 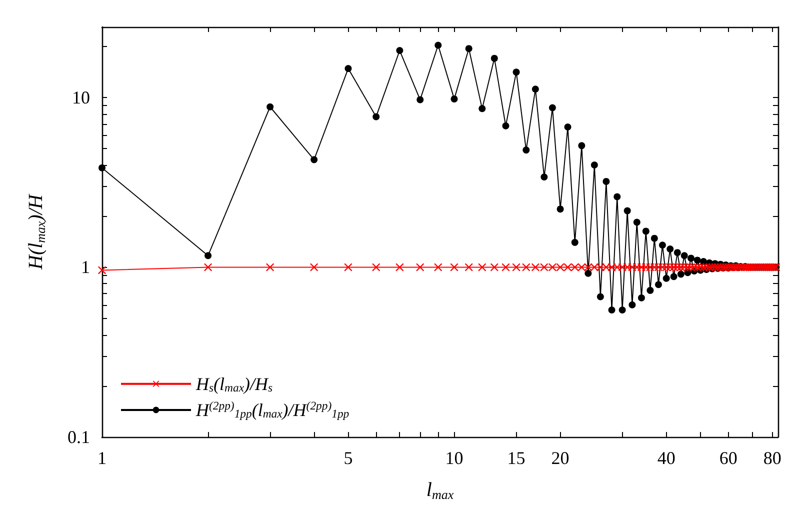 What do you see at coordinates (560, 458) in the screenshot?
I see `x-tick-label: 20` at bounding box center [560, 458].